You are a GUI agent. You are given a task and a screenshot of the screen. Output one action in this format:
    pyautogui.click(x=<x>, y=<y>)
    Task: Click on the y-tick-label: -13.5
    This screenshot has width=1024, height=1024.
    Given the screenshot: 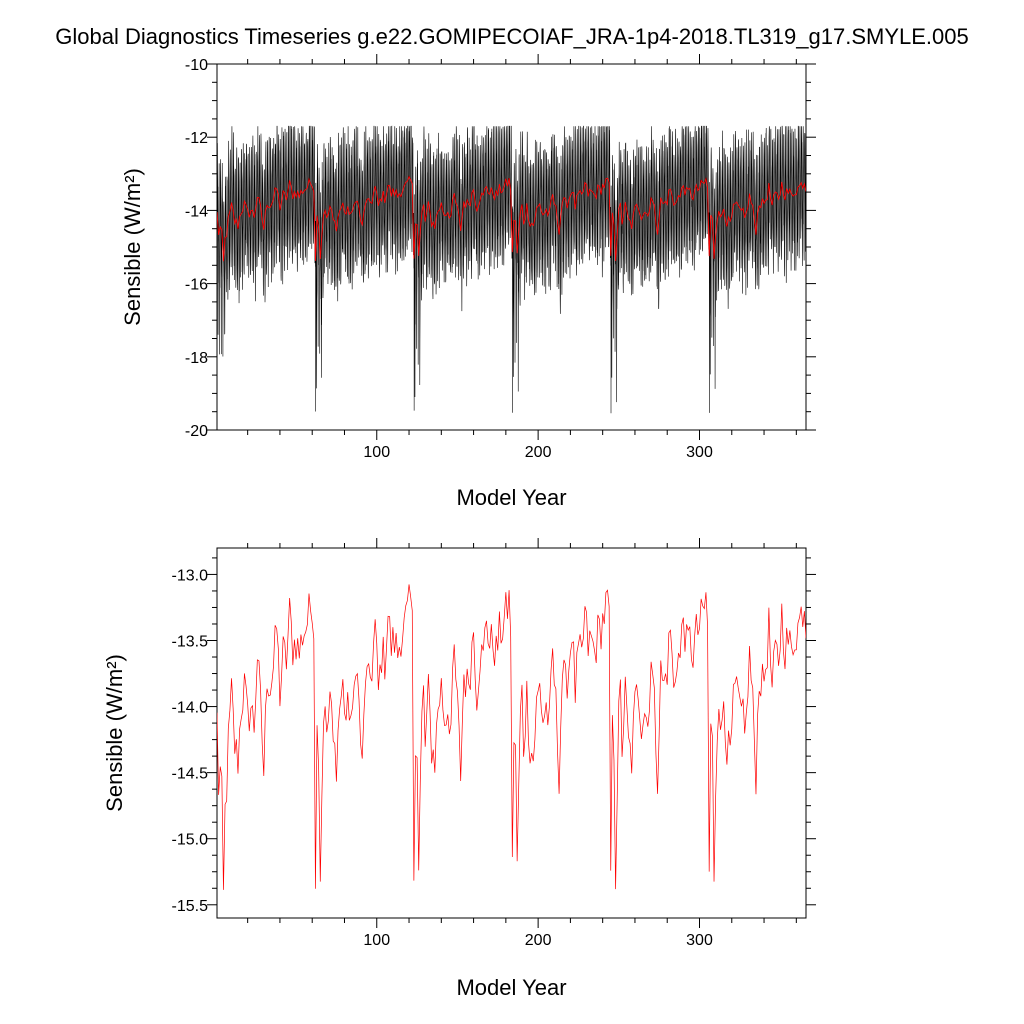 What is the action you would take?
    pyautogui.click(x=190, y=642)
    